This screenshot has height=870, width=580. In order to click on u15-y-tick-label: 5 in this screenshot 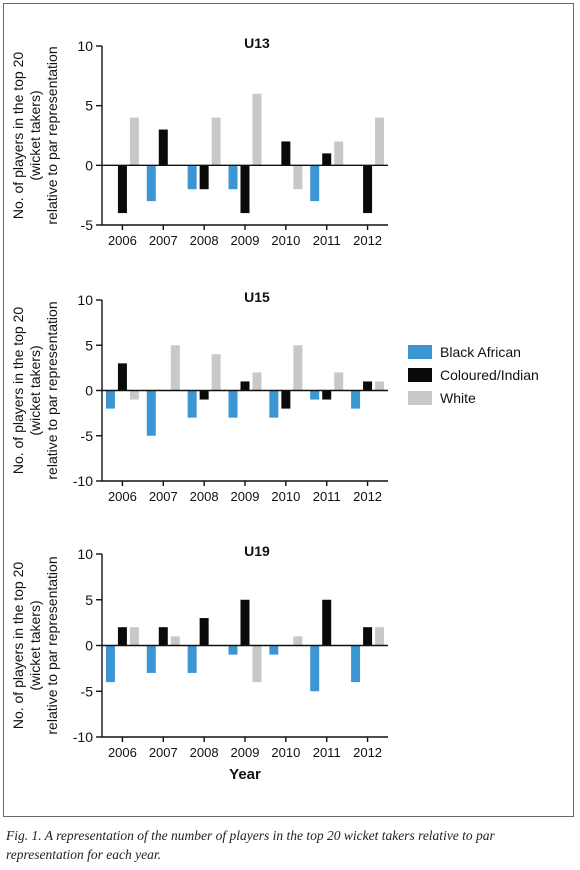, I will do `click(89, 345)`.